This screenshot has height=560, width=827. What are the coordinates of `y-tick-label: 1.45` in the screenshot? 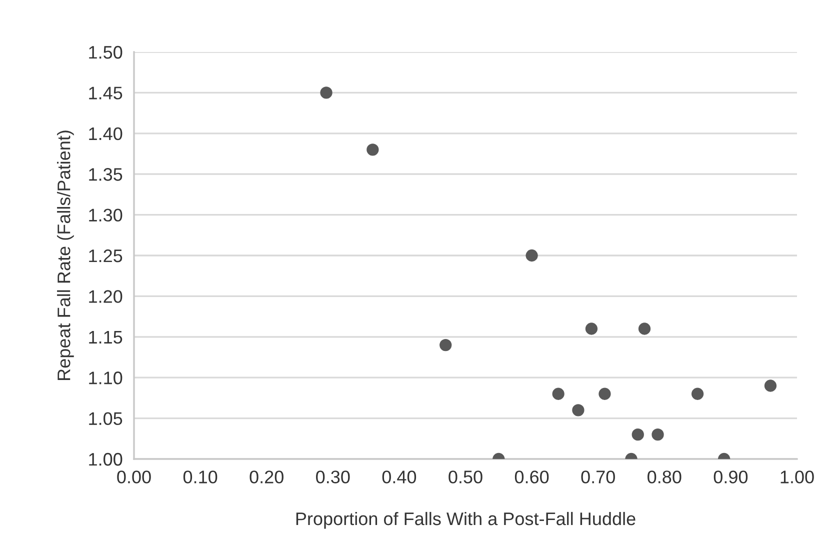 It's located at (105, 93).